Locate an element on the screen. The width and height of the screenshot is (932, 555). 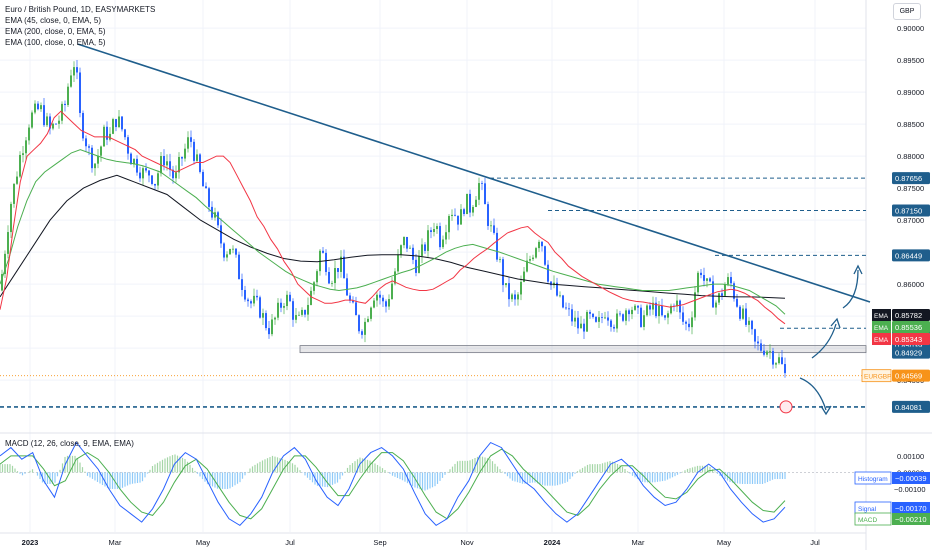
level-tag: 0.86449 is located at coordinates (908, 255).